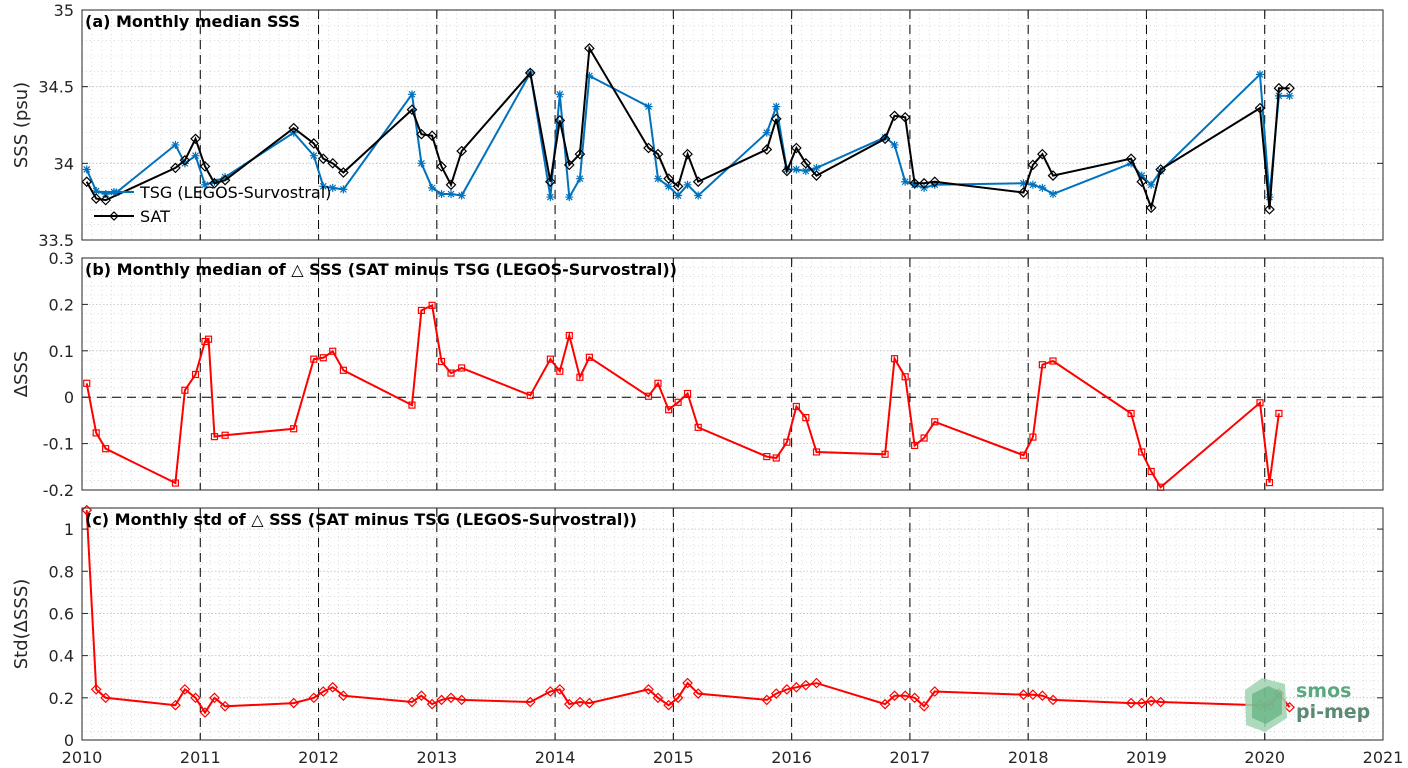 The image size is (1408, 768). What do you see at coordinates (1264, 757) in the screenshot?
I see `x-tick-label: 2020` at bounding box center [1264, 757].